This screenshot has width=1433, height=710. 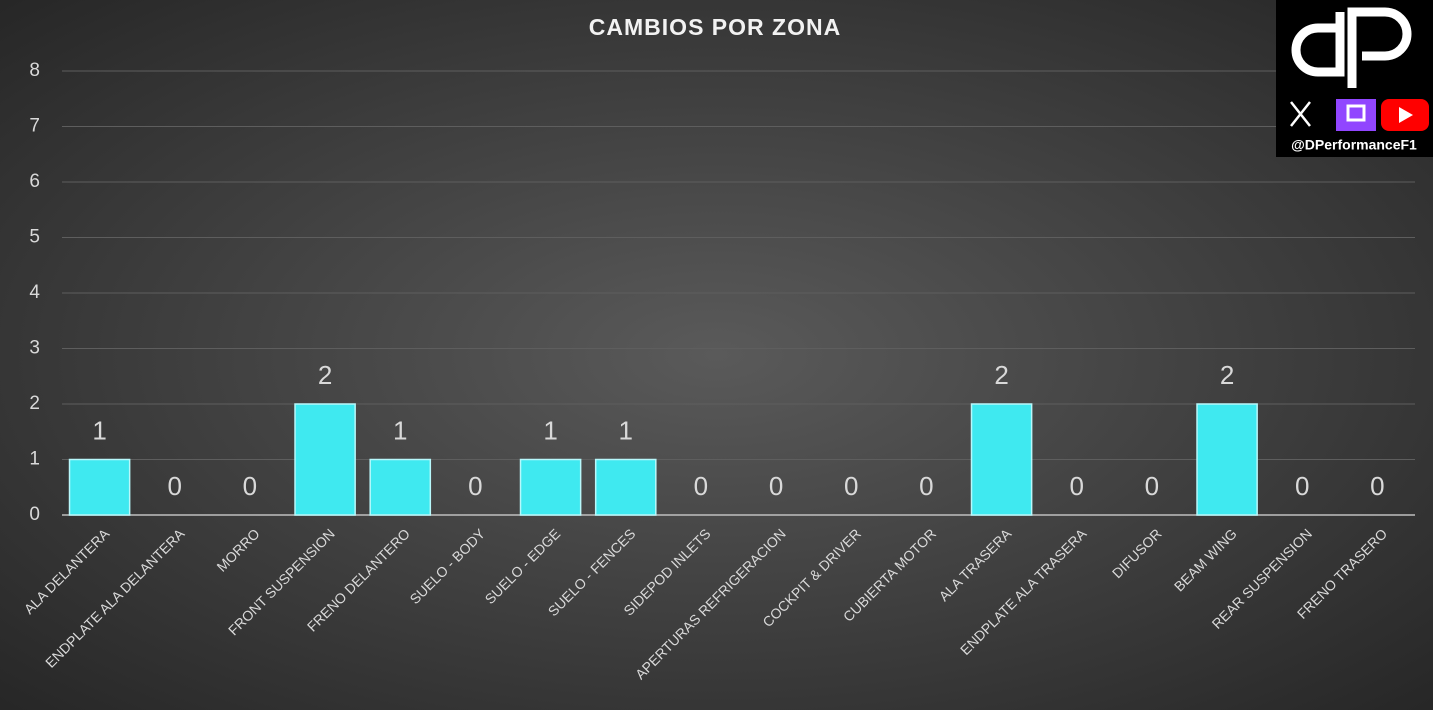 I want to click on logo-p, so click(x=1379, y=47).